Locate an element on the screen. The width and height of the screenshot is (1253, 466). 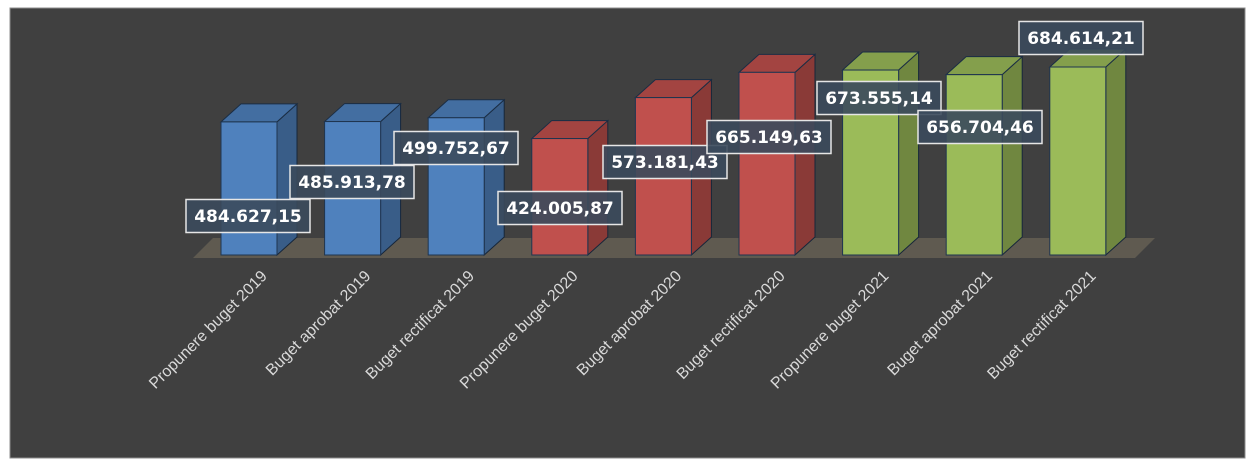
data-label: 684.614,21 is located at coordinates (1081, 39).